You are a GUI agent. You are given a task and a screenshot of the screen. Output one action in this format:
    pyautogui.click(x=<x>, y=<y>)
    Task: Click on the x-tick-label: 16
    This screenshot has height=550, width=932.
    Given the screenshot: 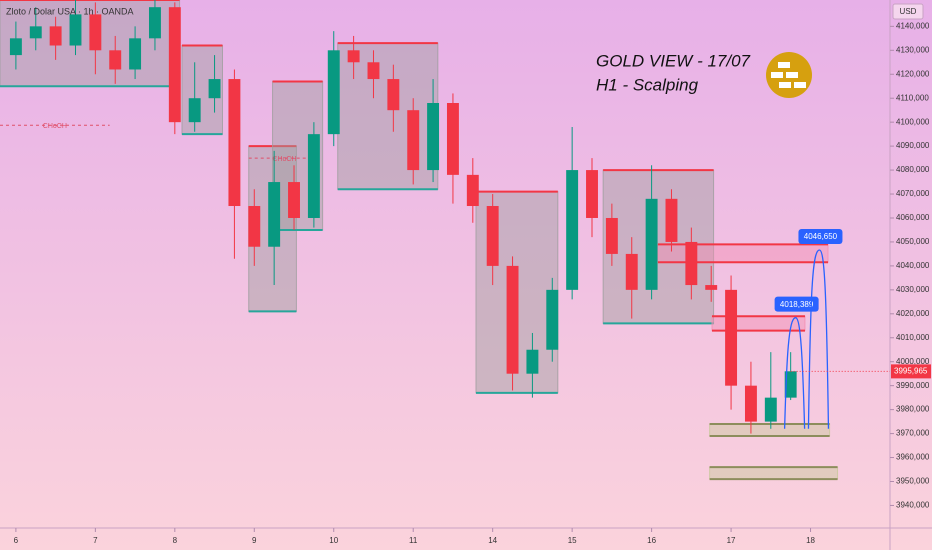 What is the action you would take?
    pyautogui.click(x=651, y=540)
    